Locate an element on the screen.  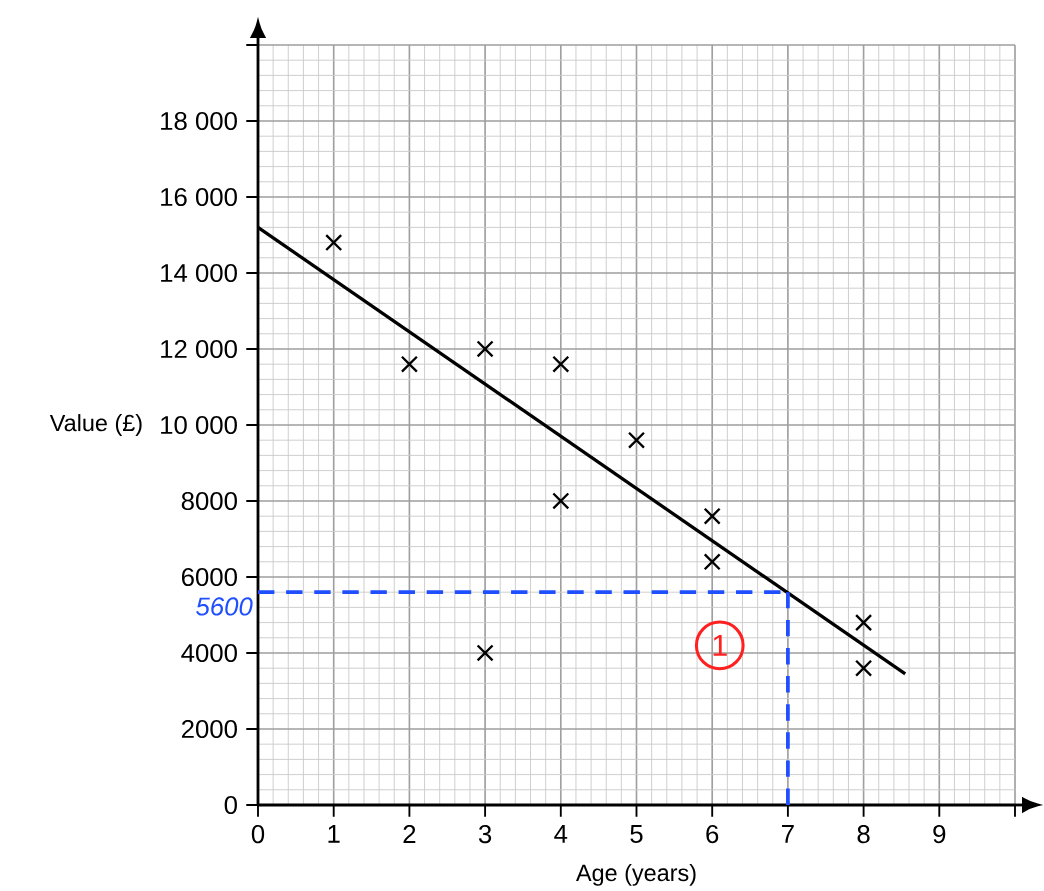
y-tick-label: 12 000 is located at coordinates (199, 349).